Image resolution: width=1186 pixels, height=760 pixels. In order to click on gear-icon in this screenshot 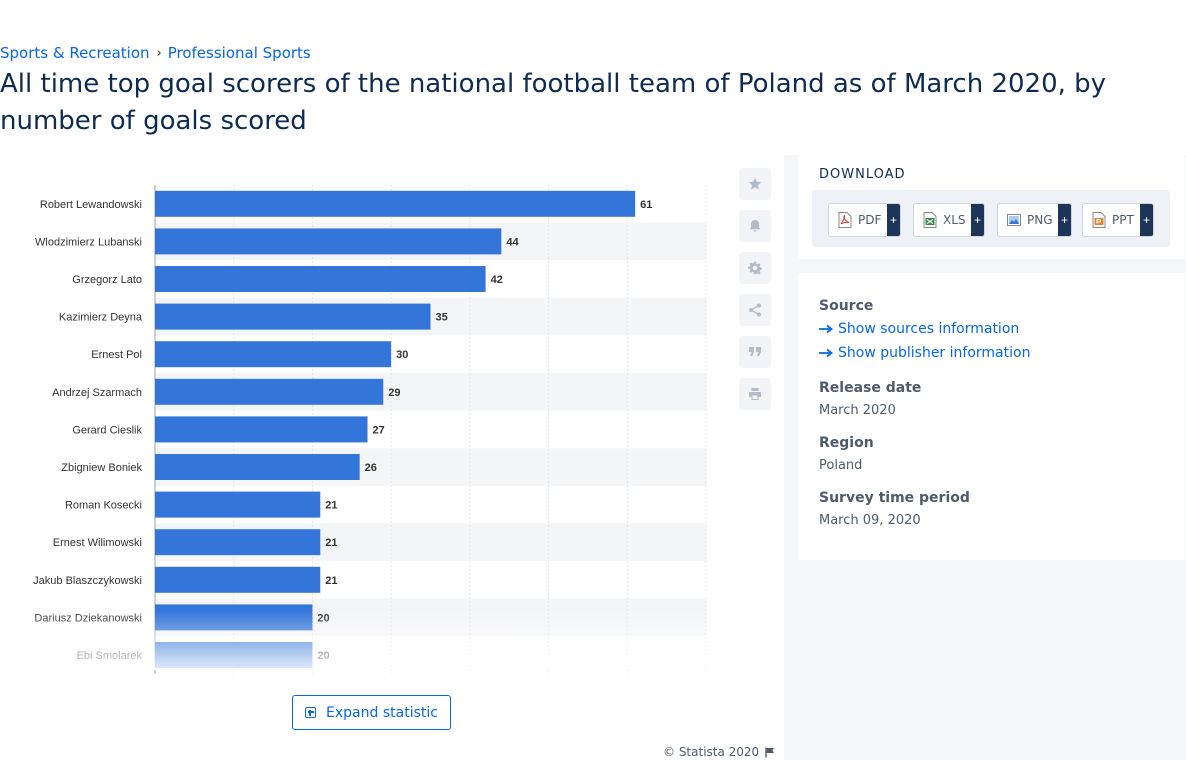, I will do `click(755, 268)`.